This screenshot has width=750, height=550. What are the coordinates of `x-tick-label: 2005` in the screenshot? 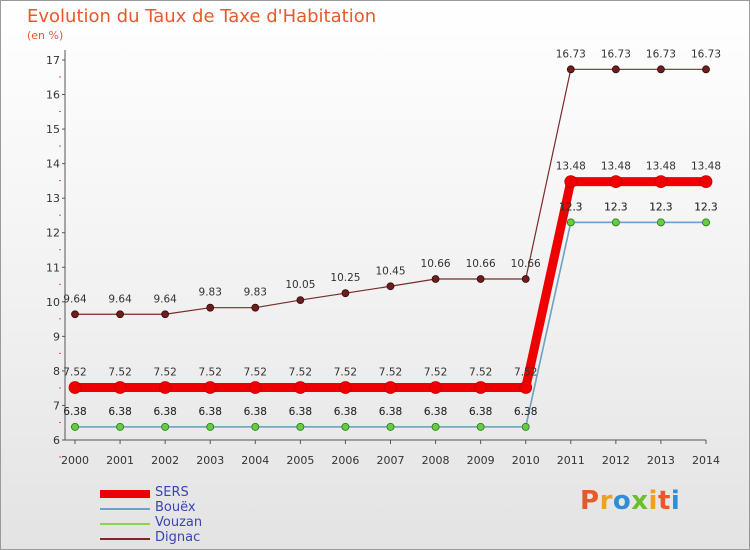 It's located at (300, 460).